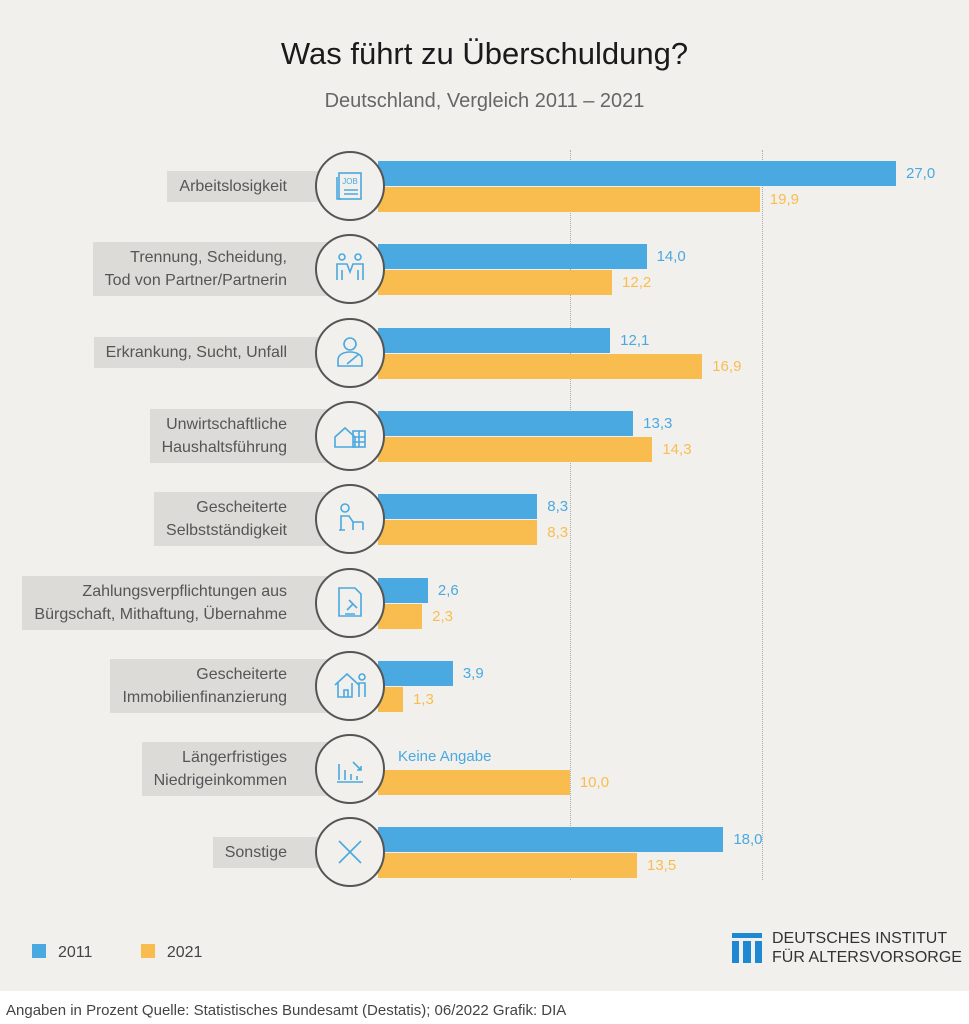 This screenshot has height=1024, width=969. I want to click on value-label-2011: 13,3, so click(658, 423).